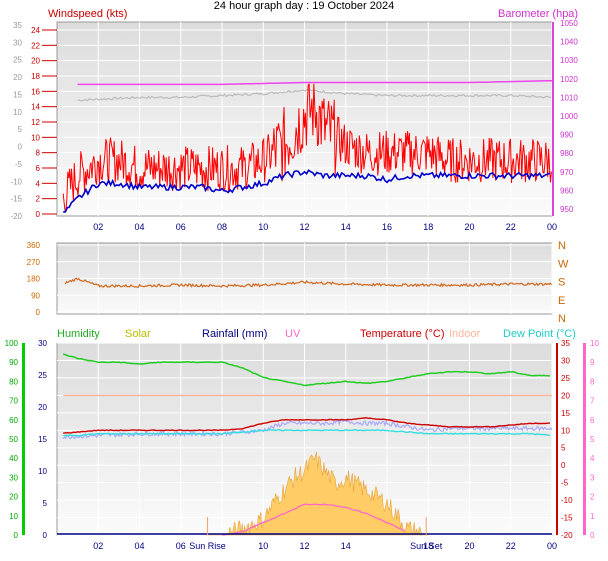 This screenshot has height=561, width=608. What do you see at coordinates (42, 439) in the screenshot?
I see `rainfall-tick: 15` at bounding box center [42, 439].